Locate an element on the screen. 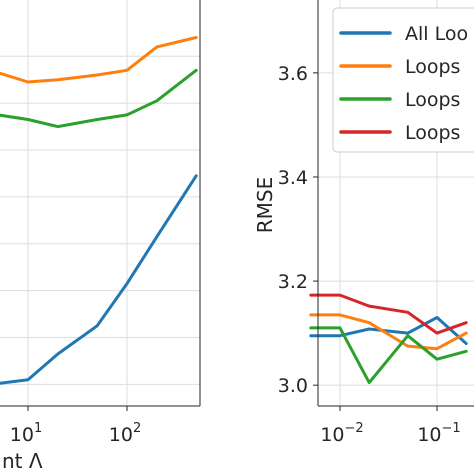 The image size is (474, 474). legend-label-2: Loops is located at coordinates (432, 67).